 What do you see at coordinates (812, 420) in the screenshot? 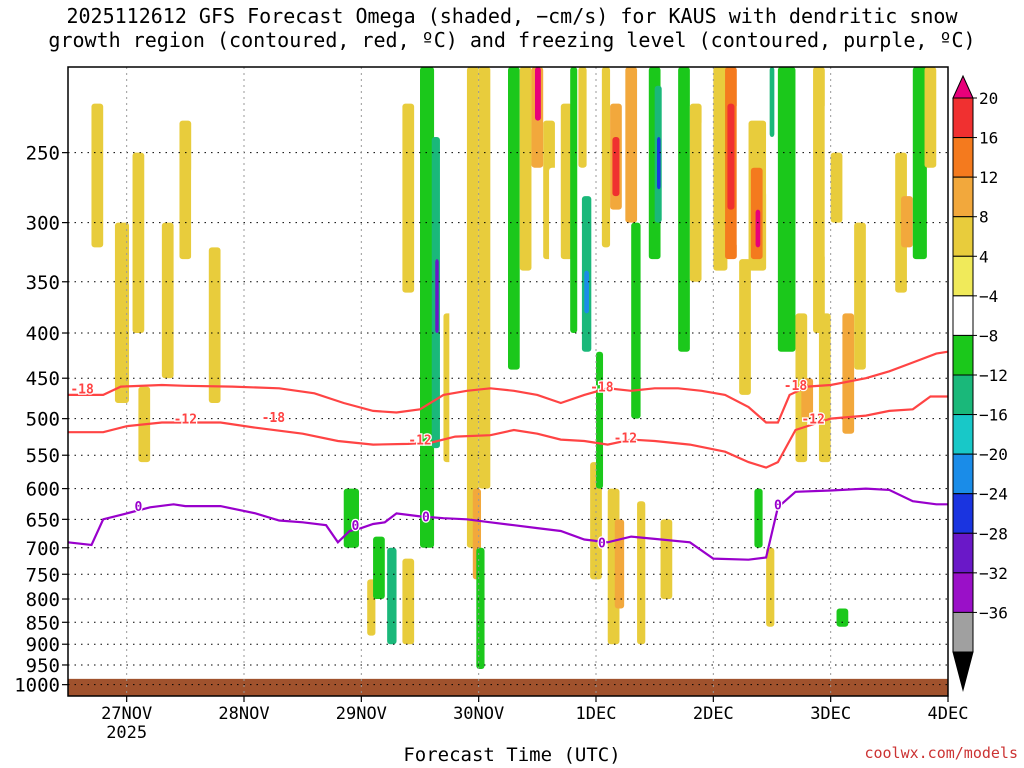
I see `contour-label-1-3: -12` at bounding box center [812, 420].